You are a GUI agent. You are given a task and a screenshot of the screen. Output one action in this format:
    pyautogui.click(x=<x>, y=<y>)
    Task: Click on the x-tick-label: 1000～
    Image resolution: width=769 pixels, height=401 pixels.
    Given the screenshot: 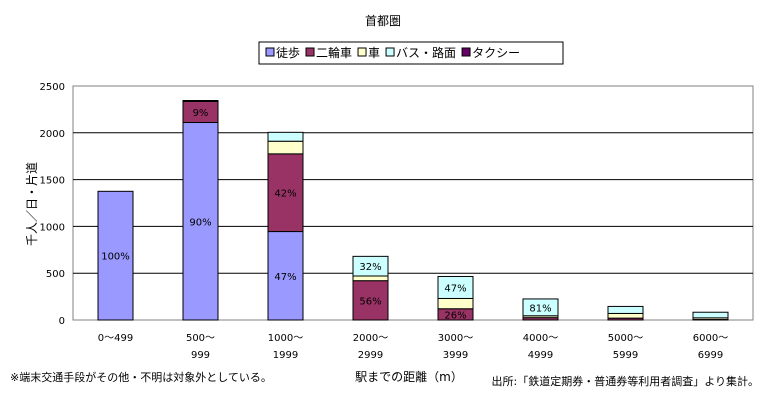 What is the action you would take?
    pyautogui.click(x=285, y=338)
    